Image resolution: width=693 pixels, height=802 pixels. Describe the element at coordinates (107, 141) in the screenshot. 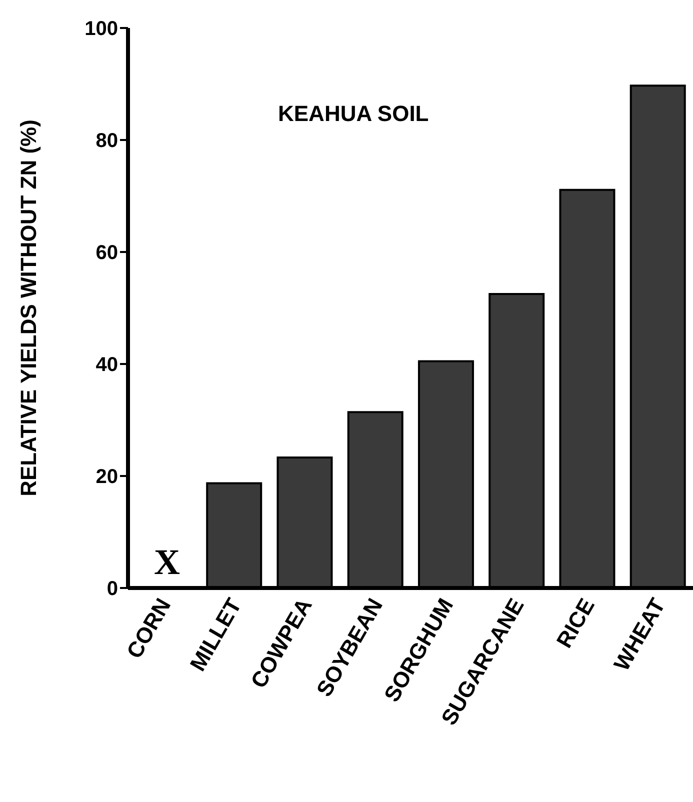

I see `y-tick-label: 80` at that location.